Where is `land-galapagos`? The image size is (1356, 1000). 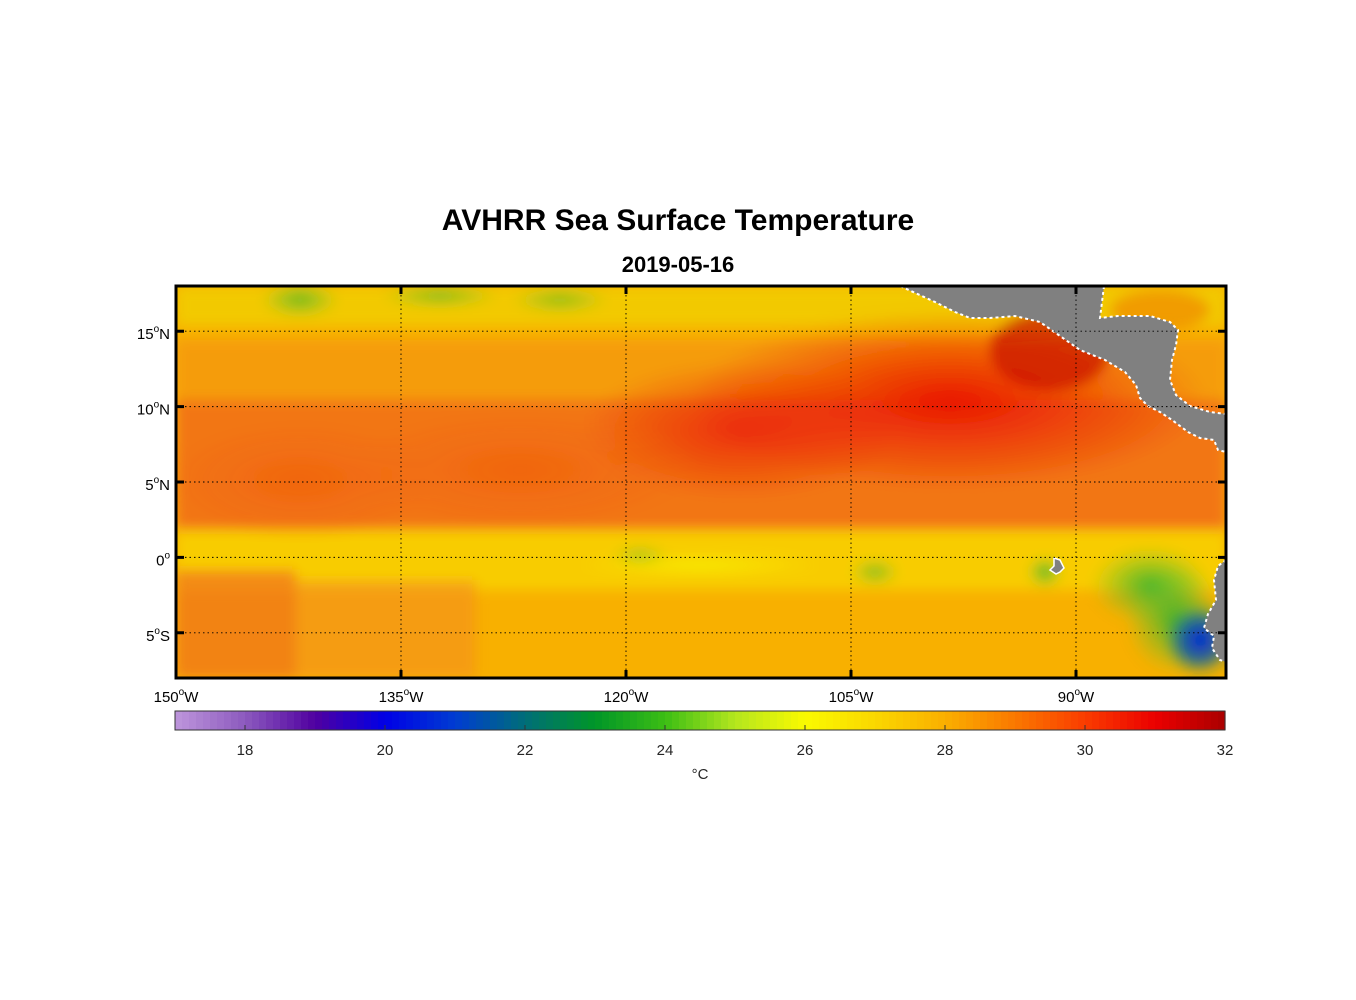
land-galapagos is located at coordinates (1056, 565).